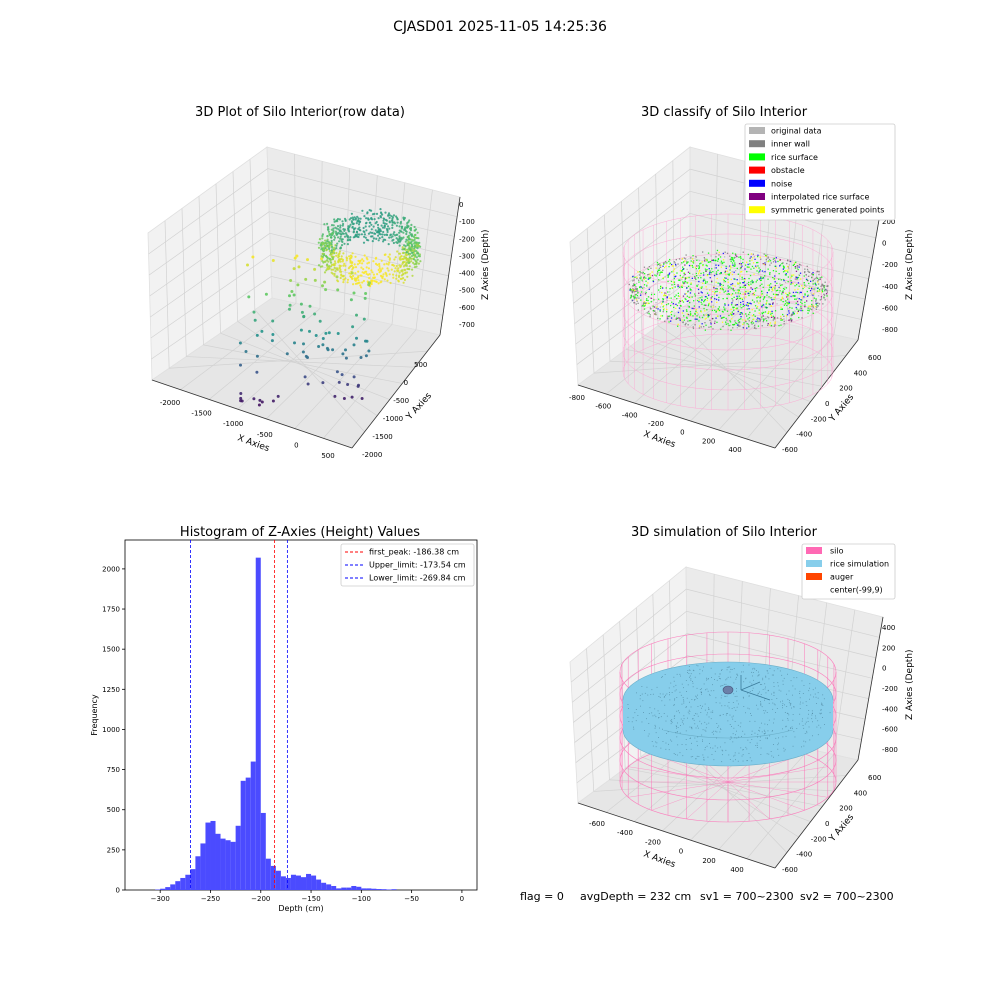 This screenshot has width=1000, height=1000. I want to click on x-tick-label: 200, so click(708, 861).